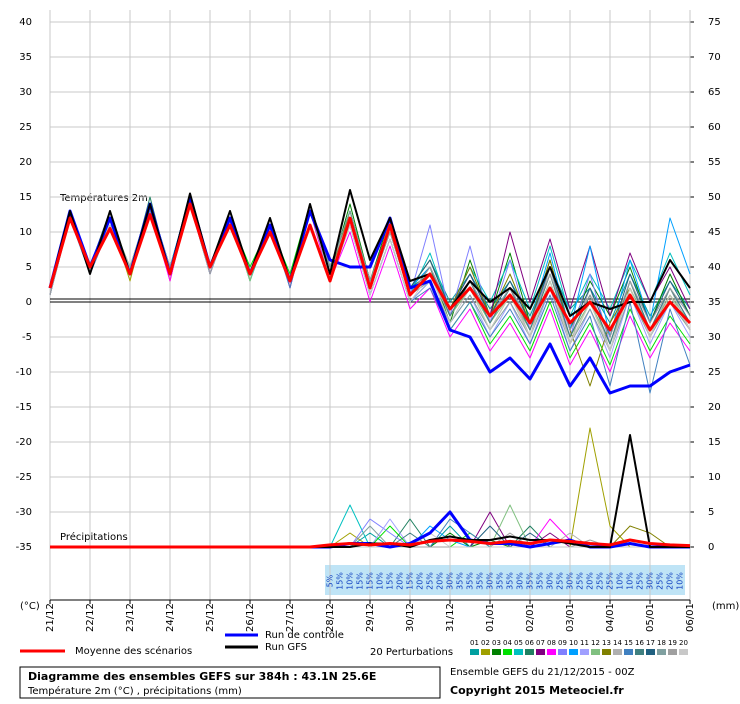  What do you see at coordinates (290, 617) in the screenshot?
I see `x-tick-label: 27/12` at bounding box center [290, 617].